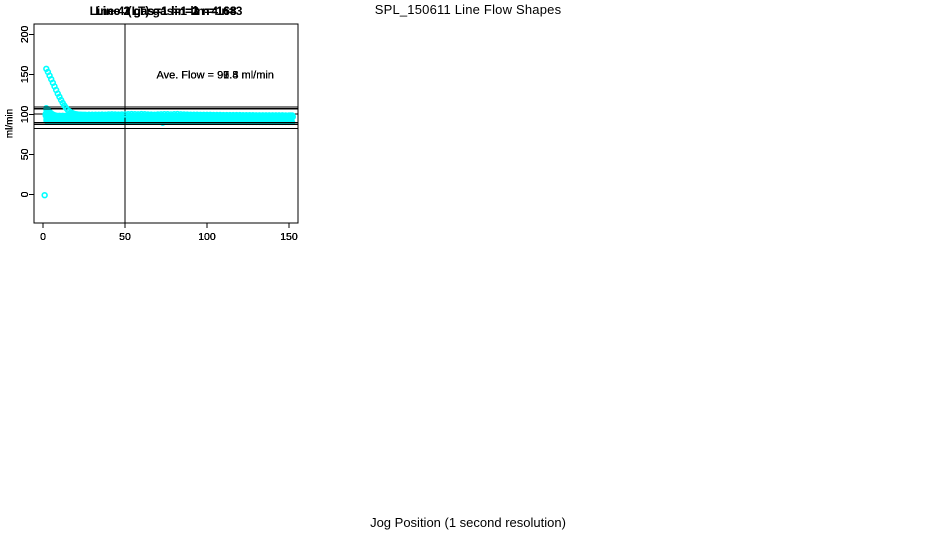 This screenshot has height=540, width=936. What do you see at coordinates (468, 9) in the screenshot?
I see `page-title: SPL_150611 Line Flow Shapes` at bounding box center [468, 9].